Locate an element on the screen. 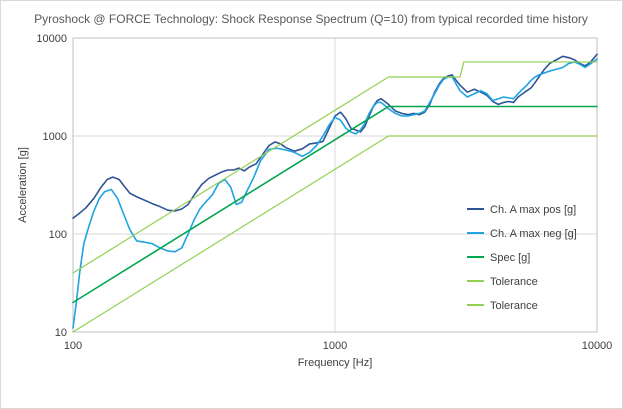 Image resolution: width=623 pixels, height=409 pixels. y-tick-label: 10 is located at coordinates (61, 333).